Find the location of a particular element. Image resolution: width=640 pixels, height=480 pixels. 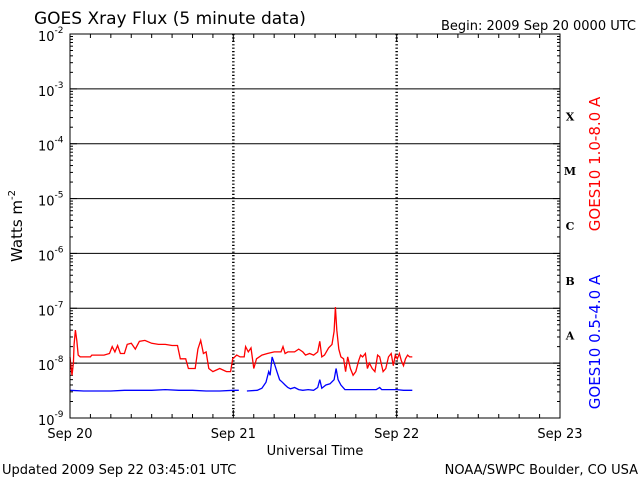

legend-label-short: GOES10 0.5-4.0 A is located at coordinates (595, 341).